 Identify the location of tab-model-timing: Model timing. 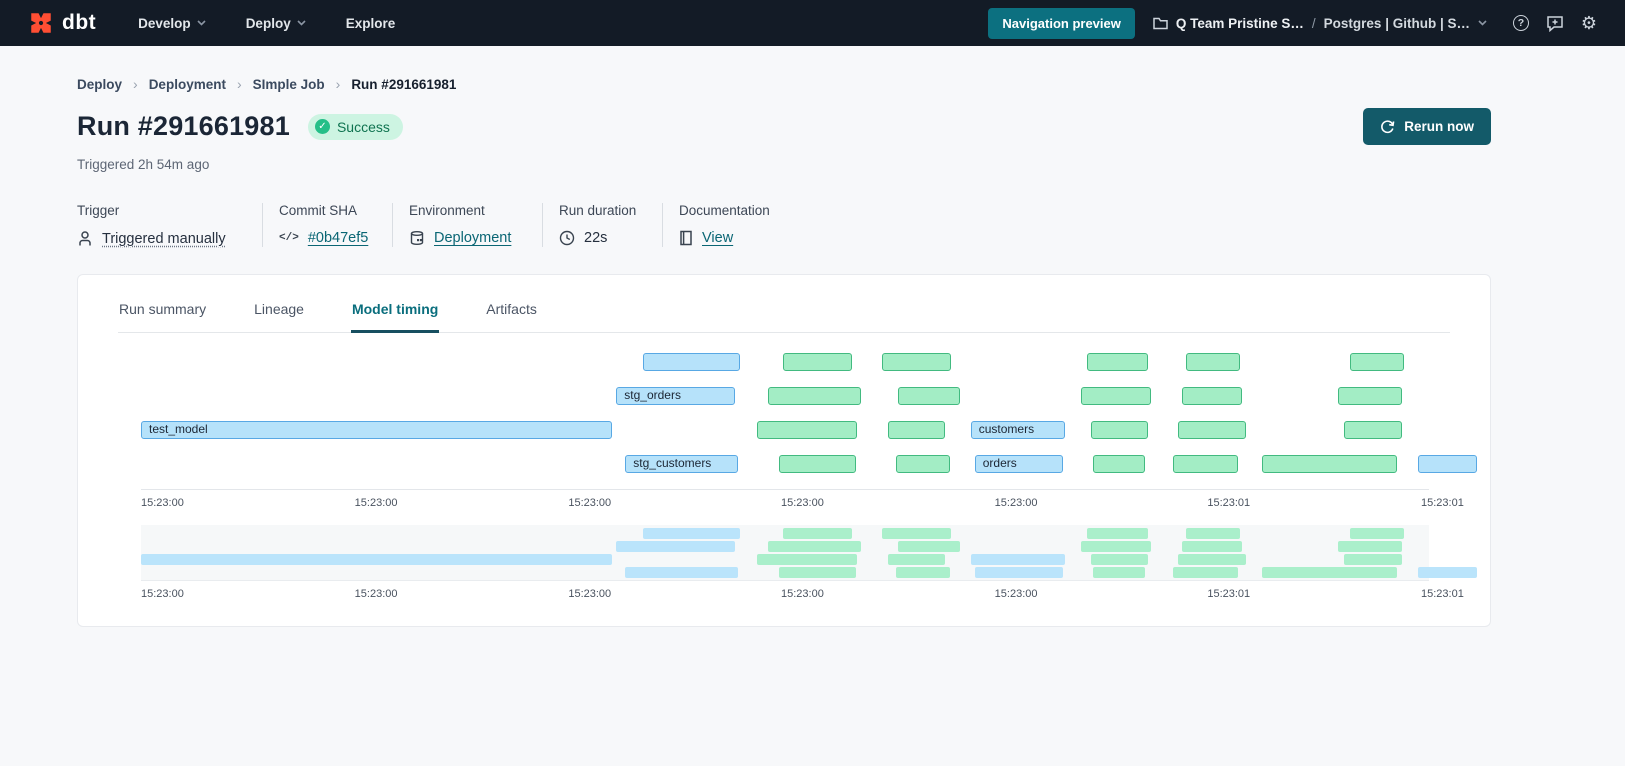
(395, 304).